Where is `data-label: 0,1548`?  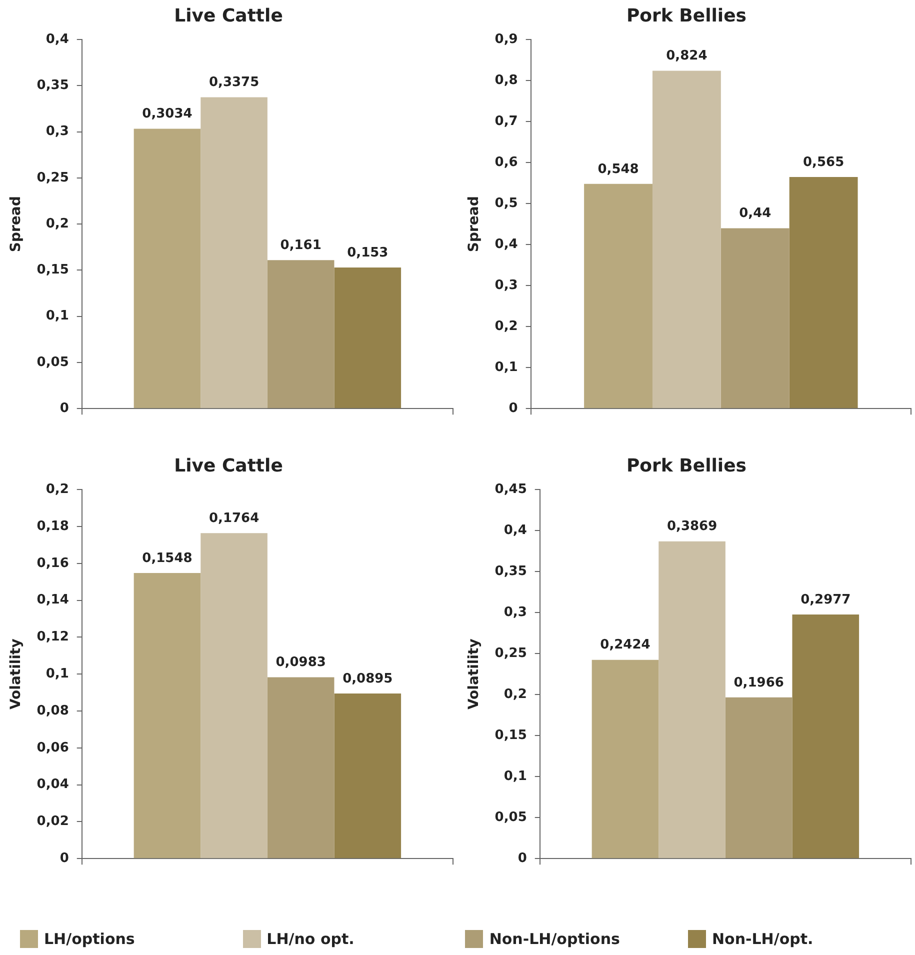
data-label: 0,1548 is located at coordinates (167, 558).